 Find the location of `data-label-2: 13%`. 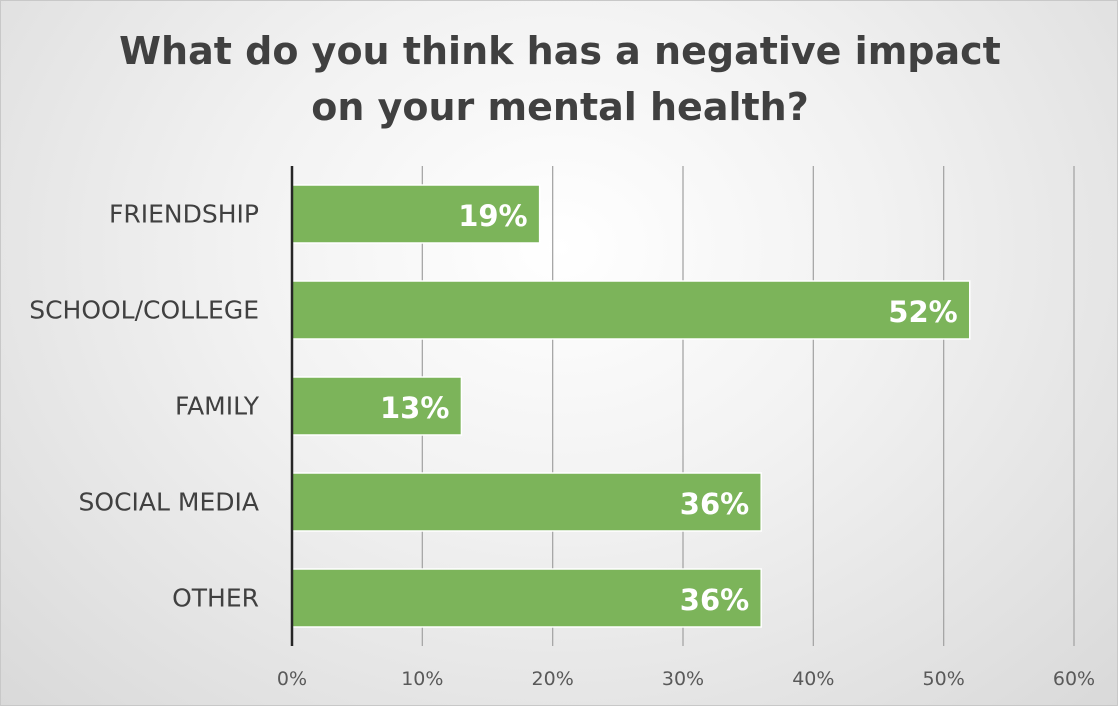

data-label-2: 13% is located at coordinates (414, 408).